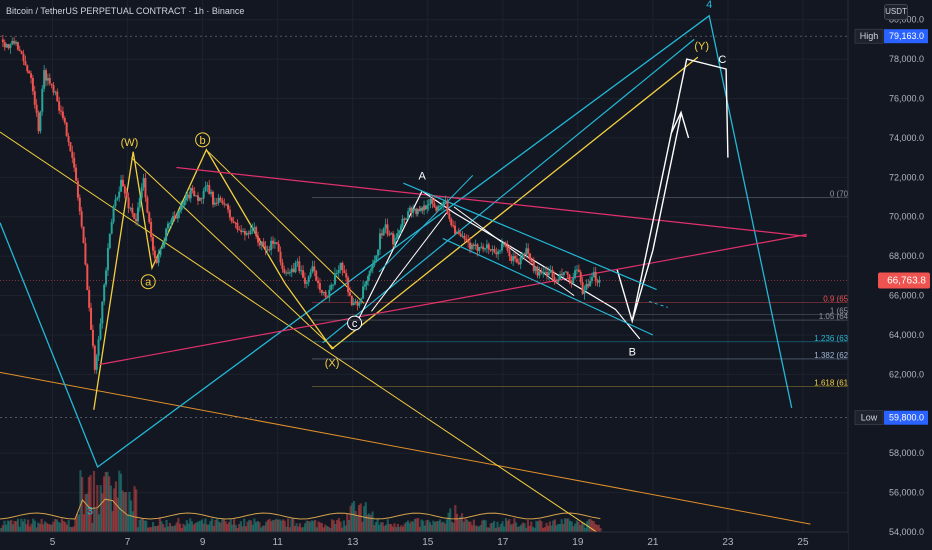  I want to click on wave-label: b, so click(203, 141).